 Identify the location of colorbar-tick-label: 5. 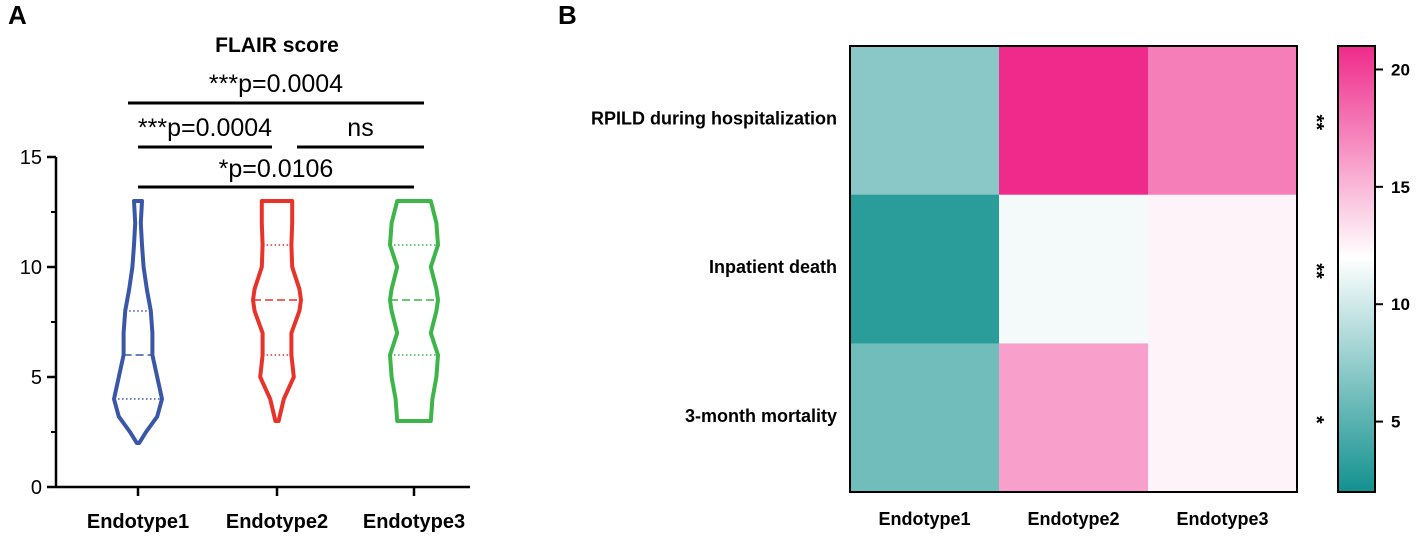
(1395, 422).